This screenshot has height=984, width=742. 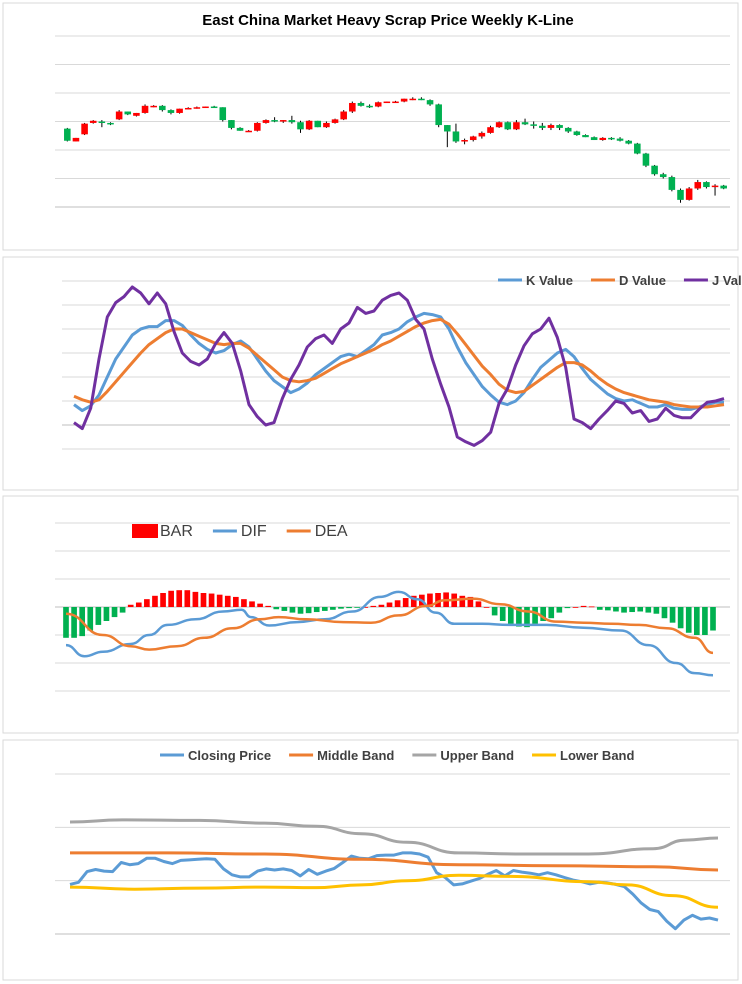 What do you see at coordinates (229, 755) in the screenshot?
I see `legend-label: Closing Price` at bounding box center [229, 755].